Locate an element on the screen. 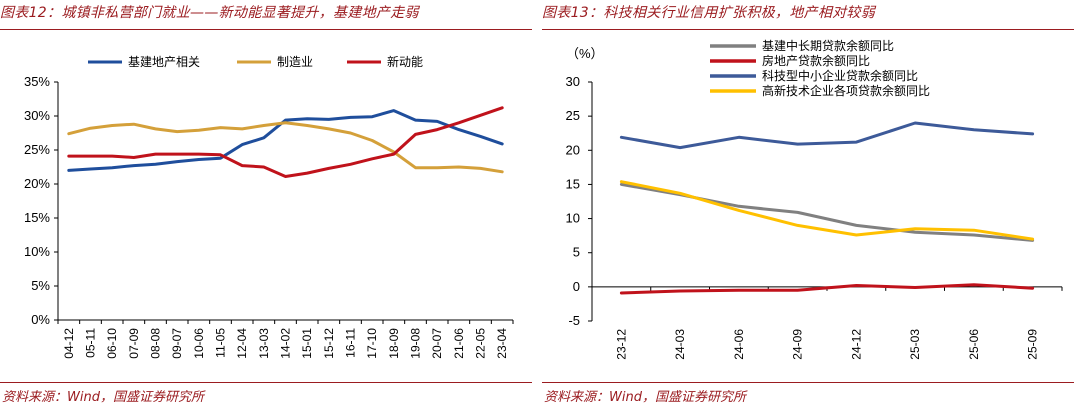 This screenshot has width=1080, height=413. legend-label: 房地产贷款余额同比 is located at coordinates (816, 60).